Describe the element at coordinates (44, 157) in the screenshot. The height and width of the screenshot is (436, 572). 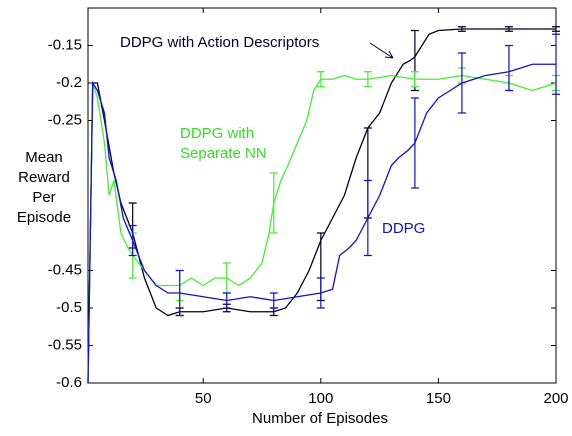
I see `y-axis-label: Mean` at that location.